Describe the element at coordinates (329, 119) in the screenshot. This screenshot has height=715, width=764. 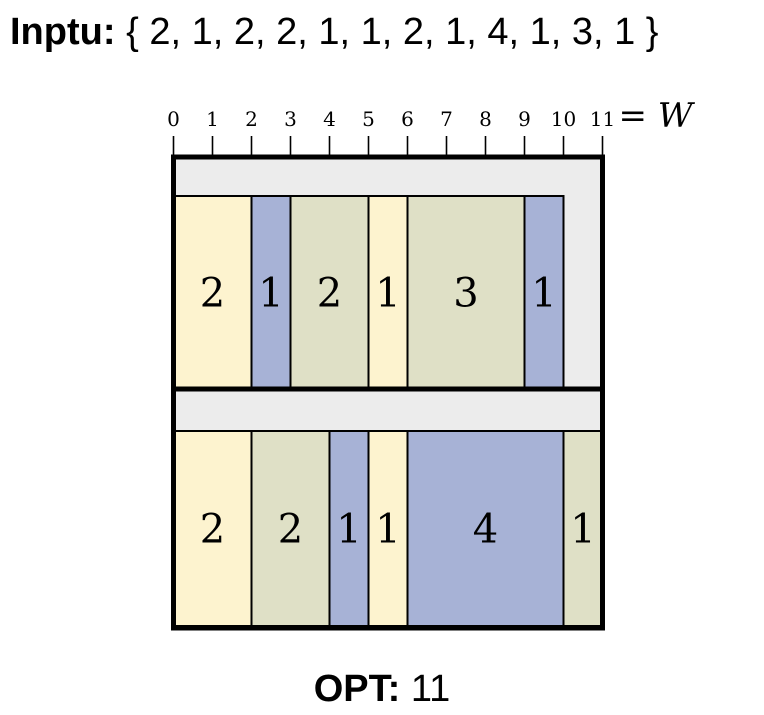
I see `ruler-tick-label: 4` at that location.